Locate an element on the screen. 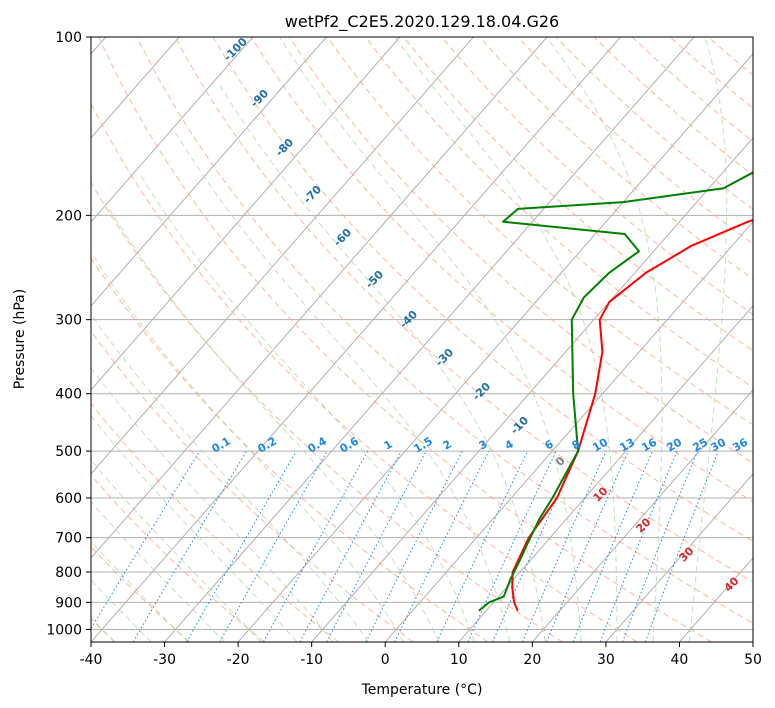 Image resolution: width=775 pixels, height=708 pixels. y-tick-label: 500 is located at coordinates (68, 452).